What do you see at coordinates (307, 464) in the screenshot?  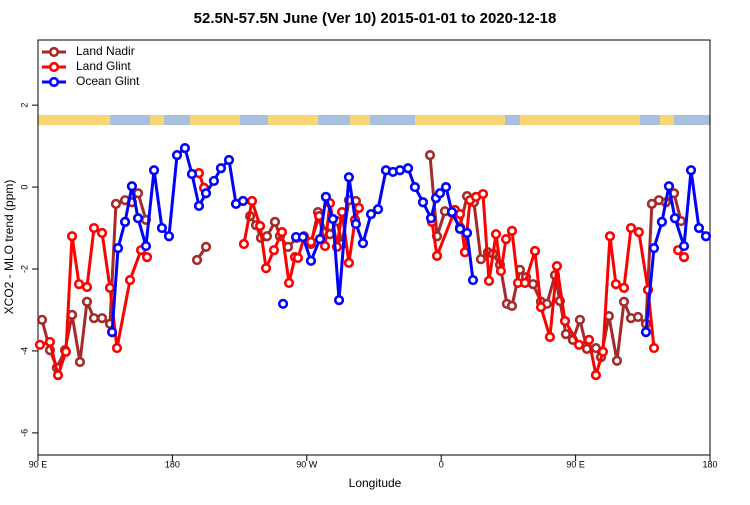 I see `x-tick-label: 90 W` at bounding box center [307, 464].